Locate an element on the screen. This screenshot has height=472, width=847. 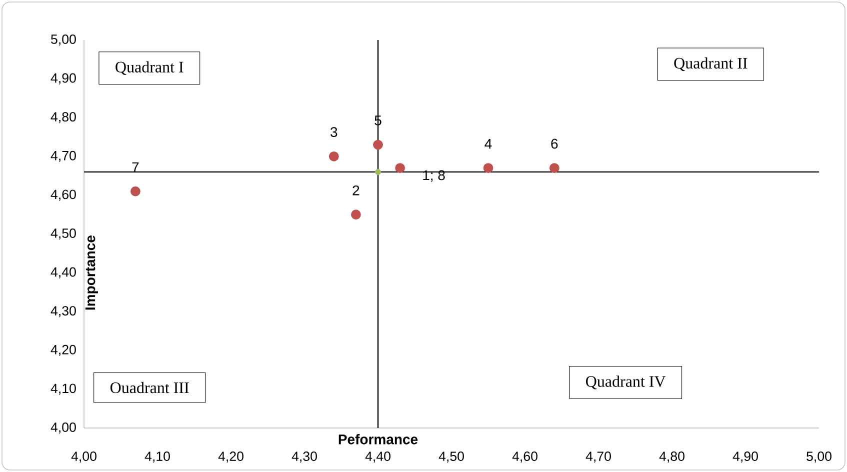
x-tick-label: 5,00 is located at coordinates (819, 457).